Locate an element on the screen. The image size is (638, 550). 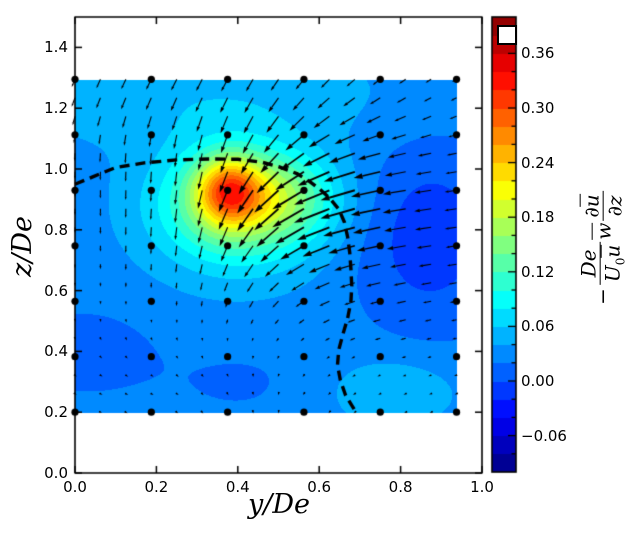
colorbar-label: − De U0u w ∂u ∂z is located at coordinates (602, 248).